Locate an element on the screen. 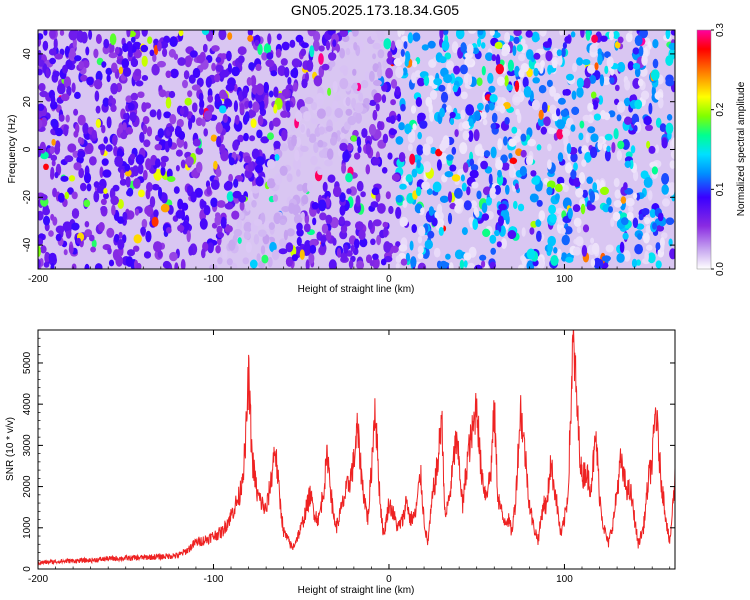 The width and height of the screenshot is (750, 600). y-tick-label: 0 is located at coordinates (27, 149).